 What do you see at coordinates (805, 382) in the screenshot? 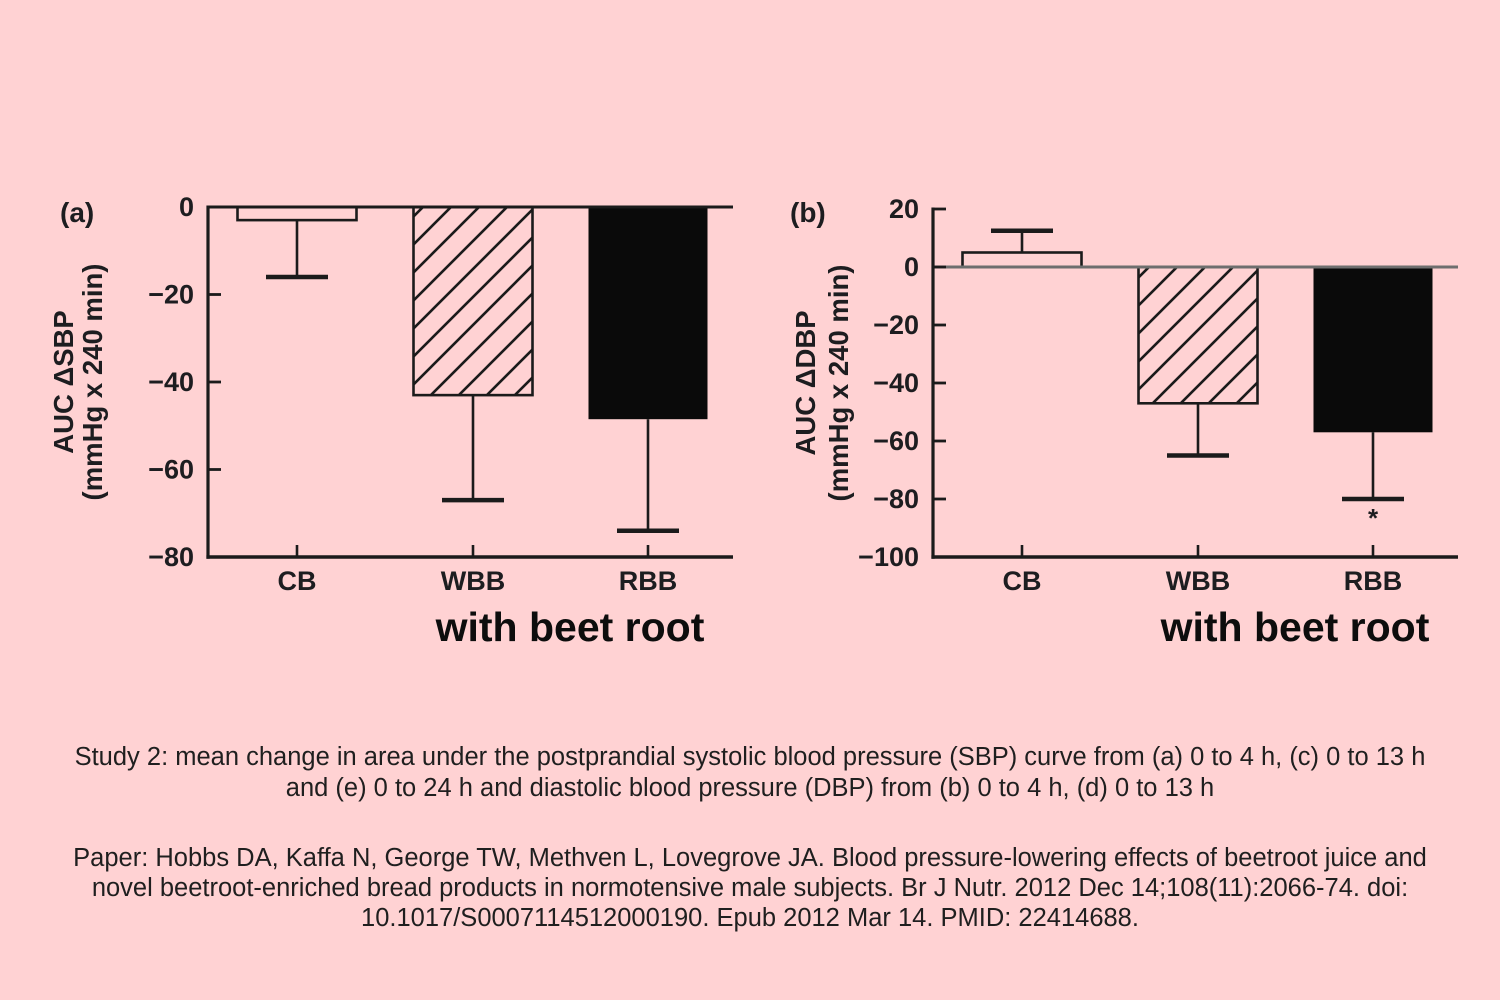
I see `y-axis-title: AUC ΔDBP` at bounding box center [805, 382].